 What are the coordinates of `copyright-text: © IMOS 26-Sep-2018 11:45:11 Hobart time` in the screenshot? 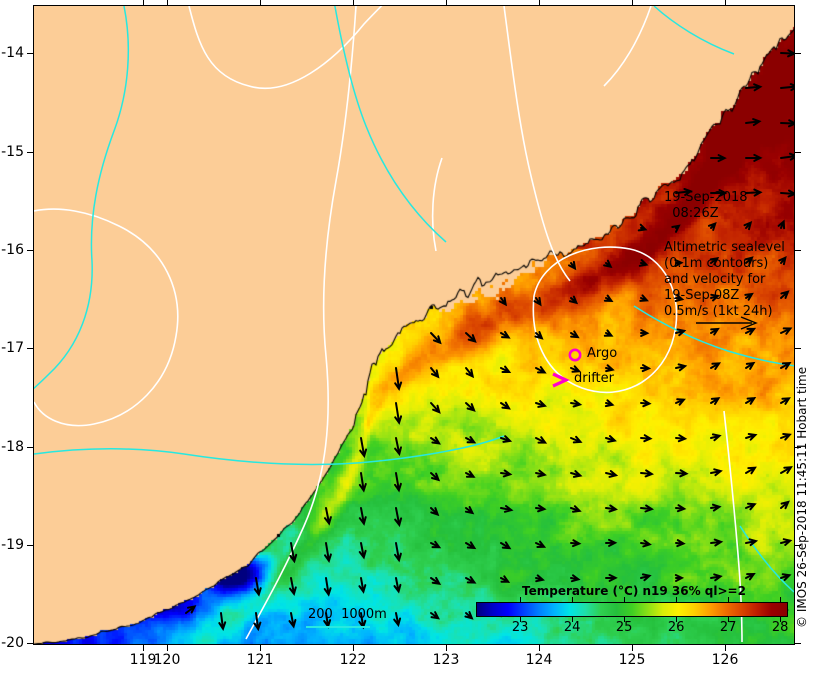 It's located at (802, 497).